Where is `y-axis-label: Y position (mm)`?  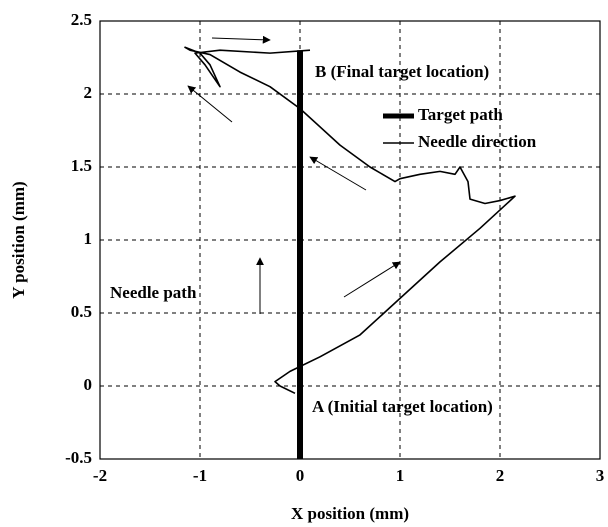
y-axis-label: Y position (mm) is located at coordinates (18, 239).